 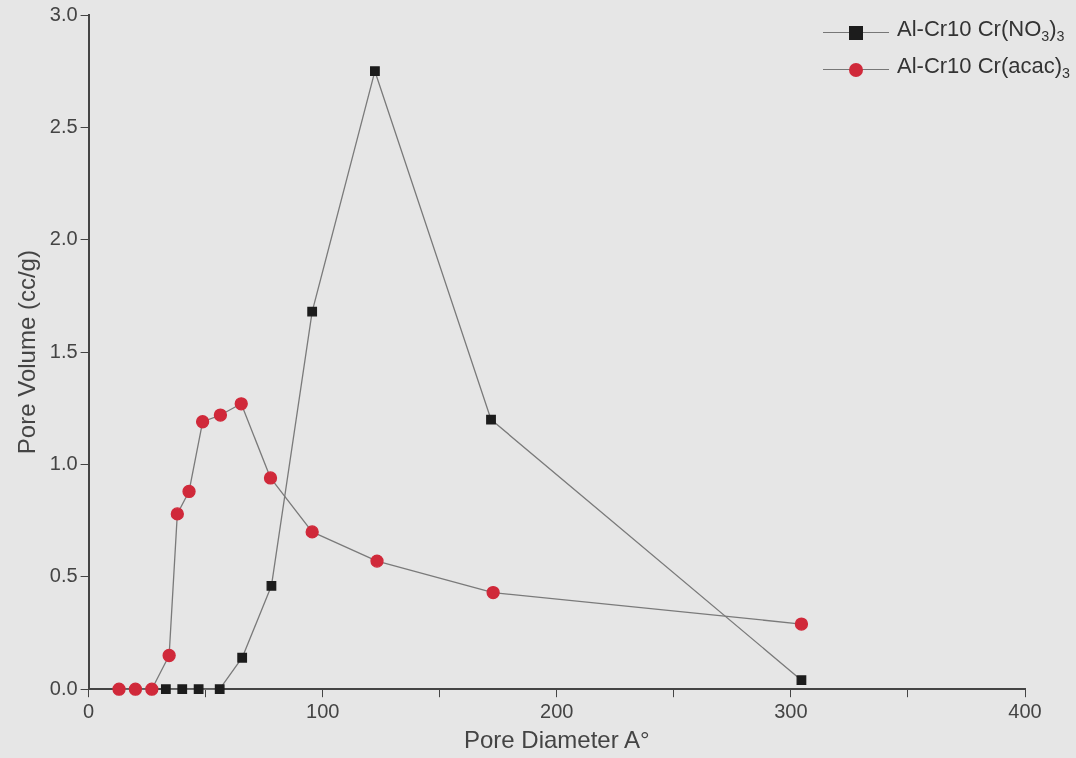 What do you see at coordinates (1025, 710) in the screenshot?
I see `x-tick-label: 400` at bounding box center [1025, 710].